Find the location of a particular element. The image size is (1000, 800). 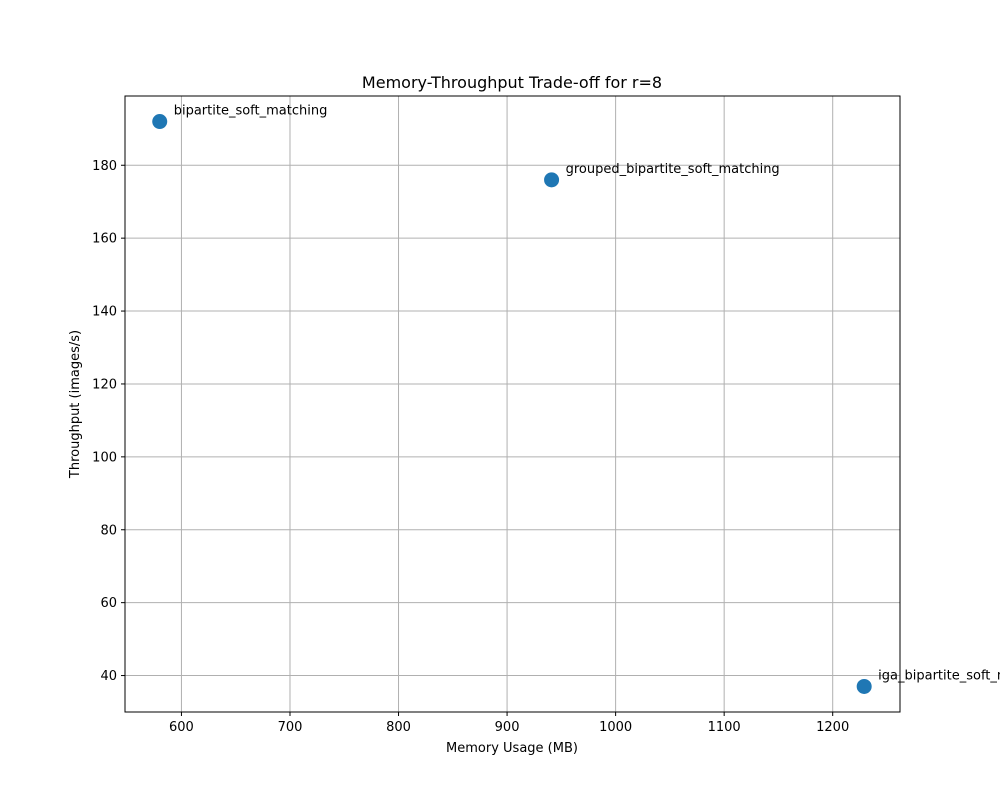

y-tick-label: 180 is located at coordinates (104, 166).